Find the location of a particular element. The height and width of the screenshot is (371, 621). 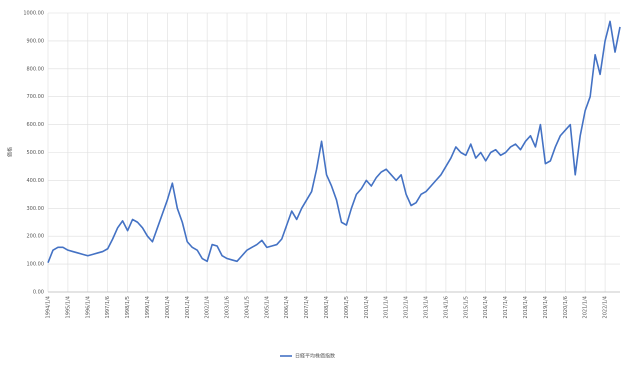

y-tick-label: 500.00 is located at coordinates (36, 153).